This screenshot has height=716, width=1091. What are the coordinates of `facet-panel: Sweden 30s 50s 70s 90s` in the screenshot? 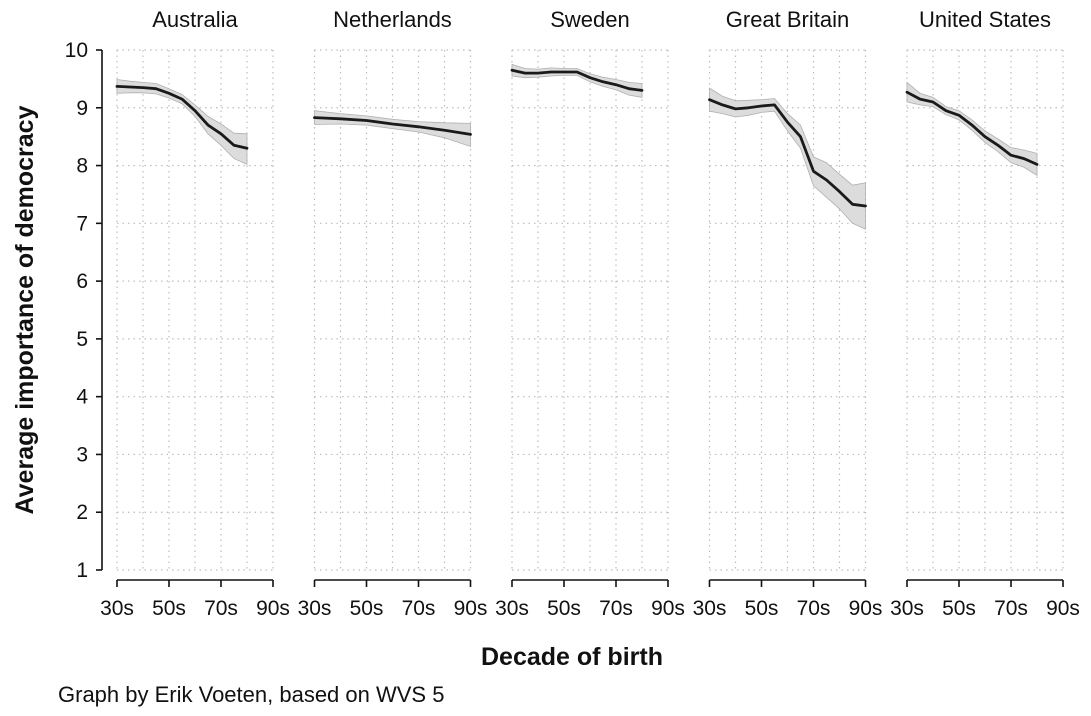 It's located at (590, 313).